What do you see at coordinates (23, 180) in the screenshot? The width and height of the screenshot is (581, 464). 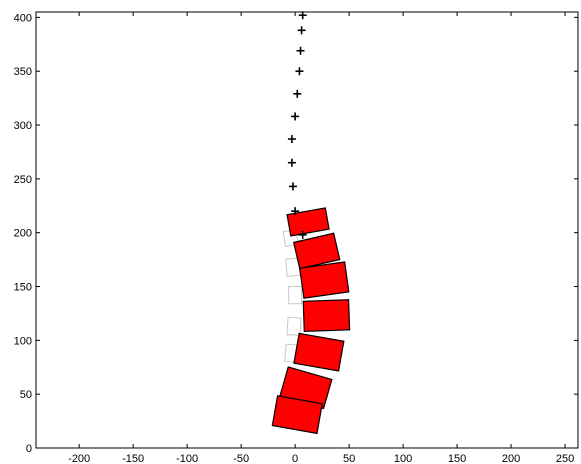 I see `y-tick-label-5: 250` at bounding box center [23, 180].